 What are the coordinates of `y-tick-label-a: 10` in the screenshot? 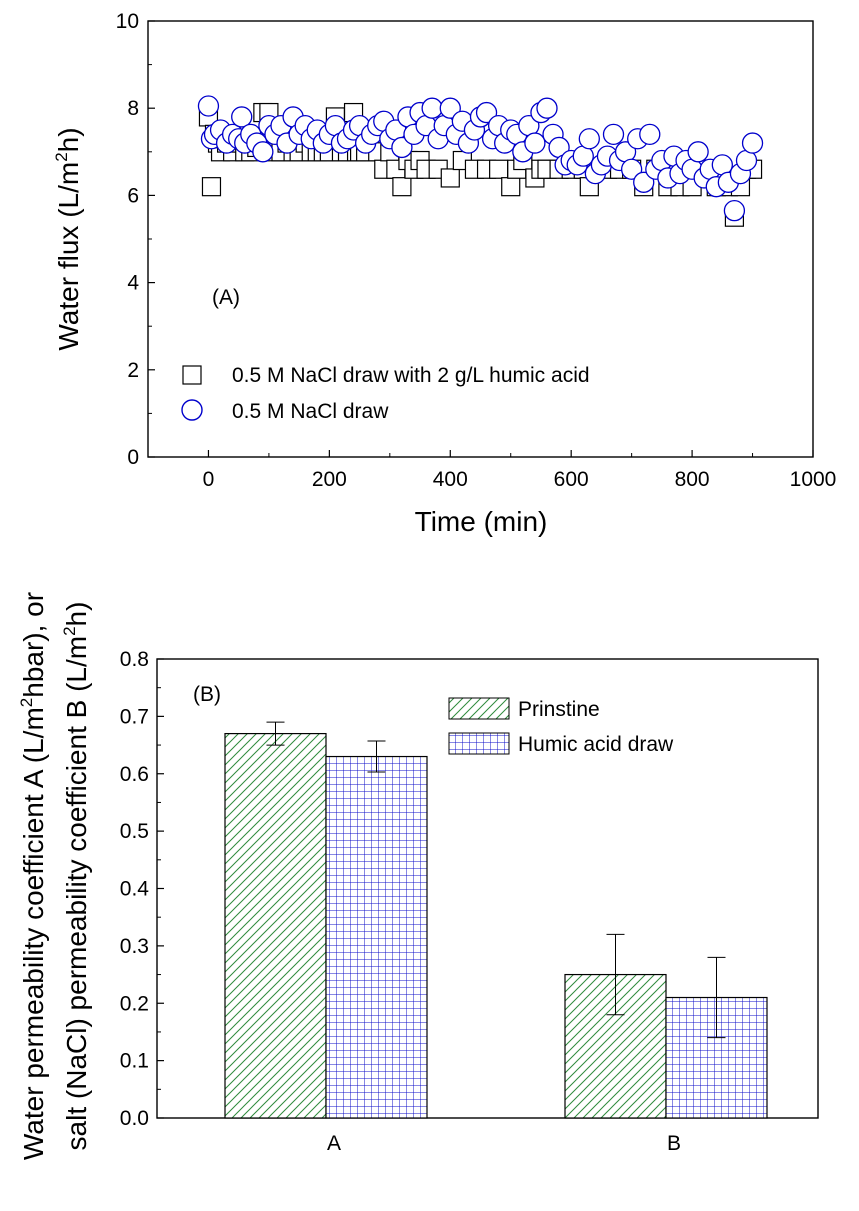 It's located at (127, 21).